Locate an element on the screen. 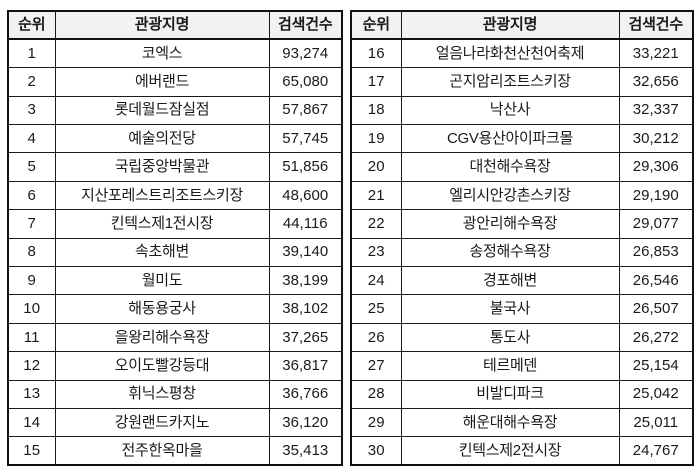  table-row: 8 속초해변 39,140 is located at coordinates (175, 252).